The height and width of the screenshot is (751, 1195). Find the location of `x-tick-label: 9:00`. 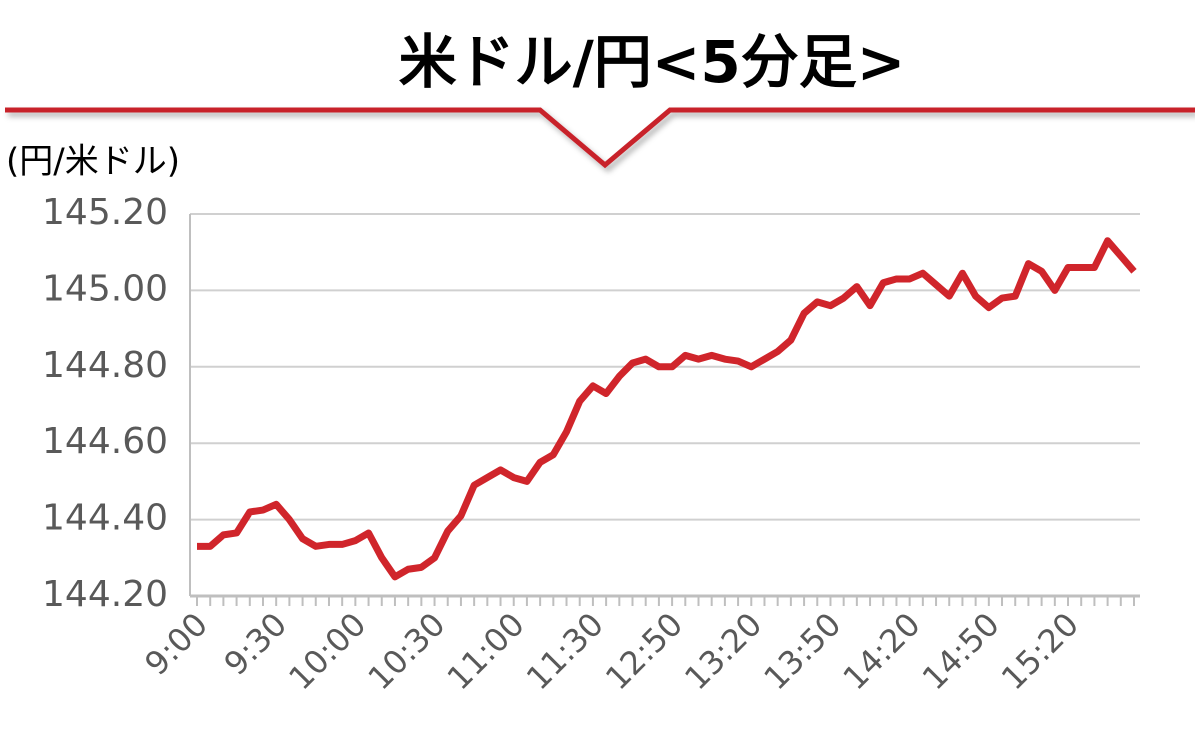

x-tick-label: 9:00 is located at coordinates (176, 644).